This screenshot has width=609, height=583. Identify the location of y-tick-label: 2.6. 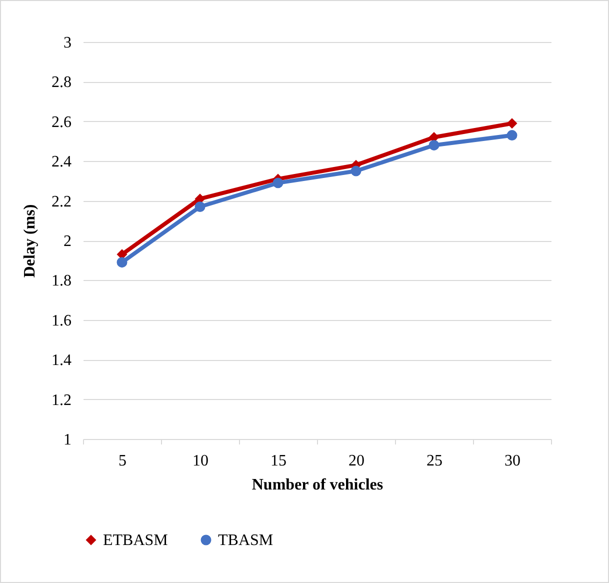
(62, 122).